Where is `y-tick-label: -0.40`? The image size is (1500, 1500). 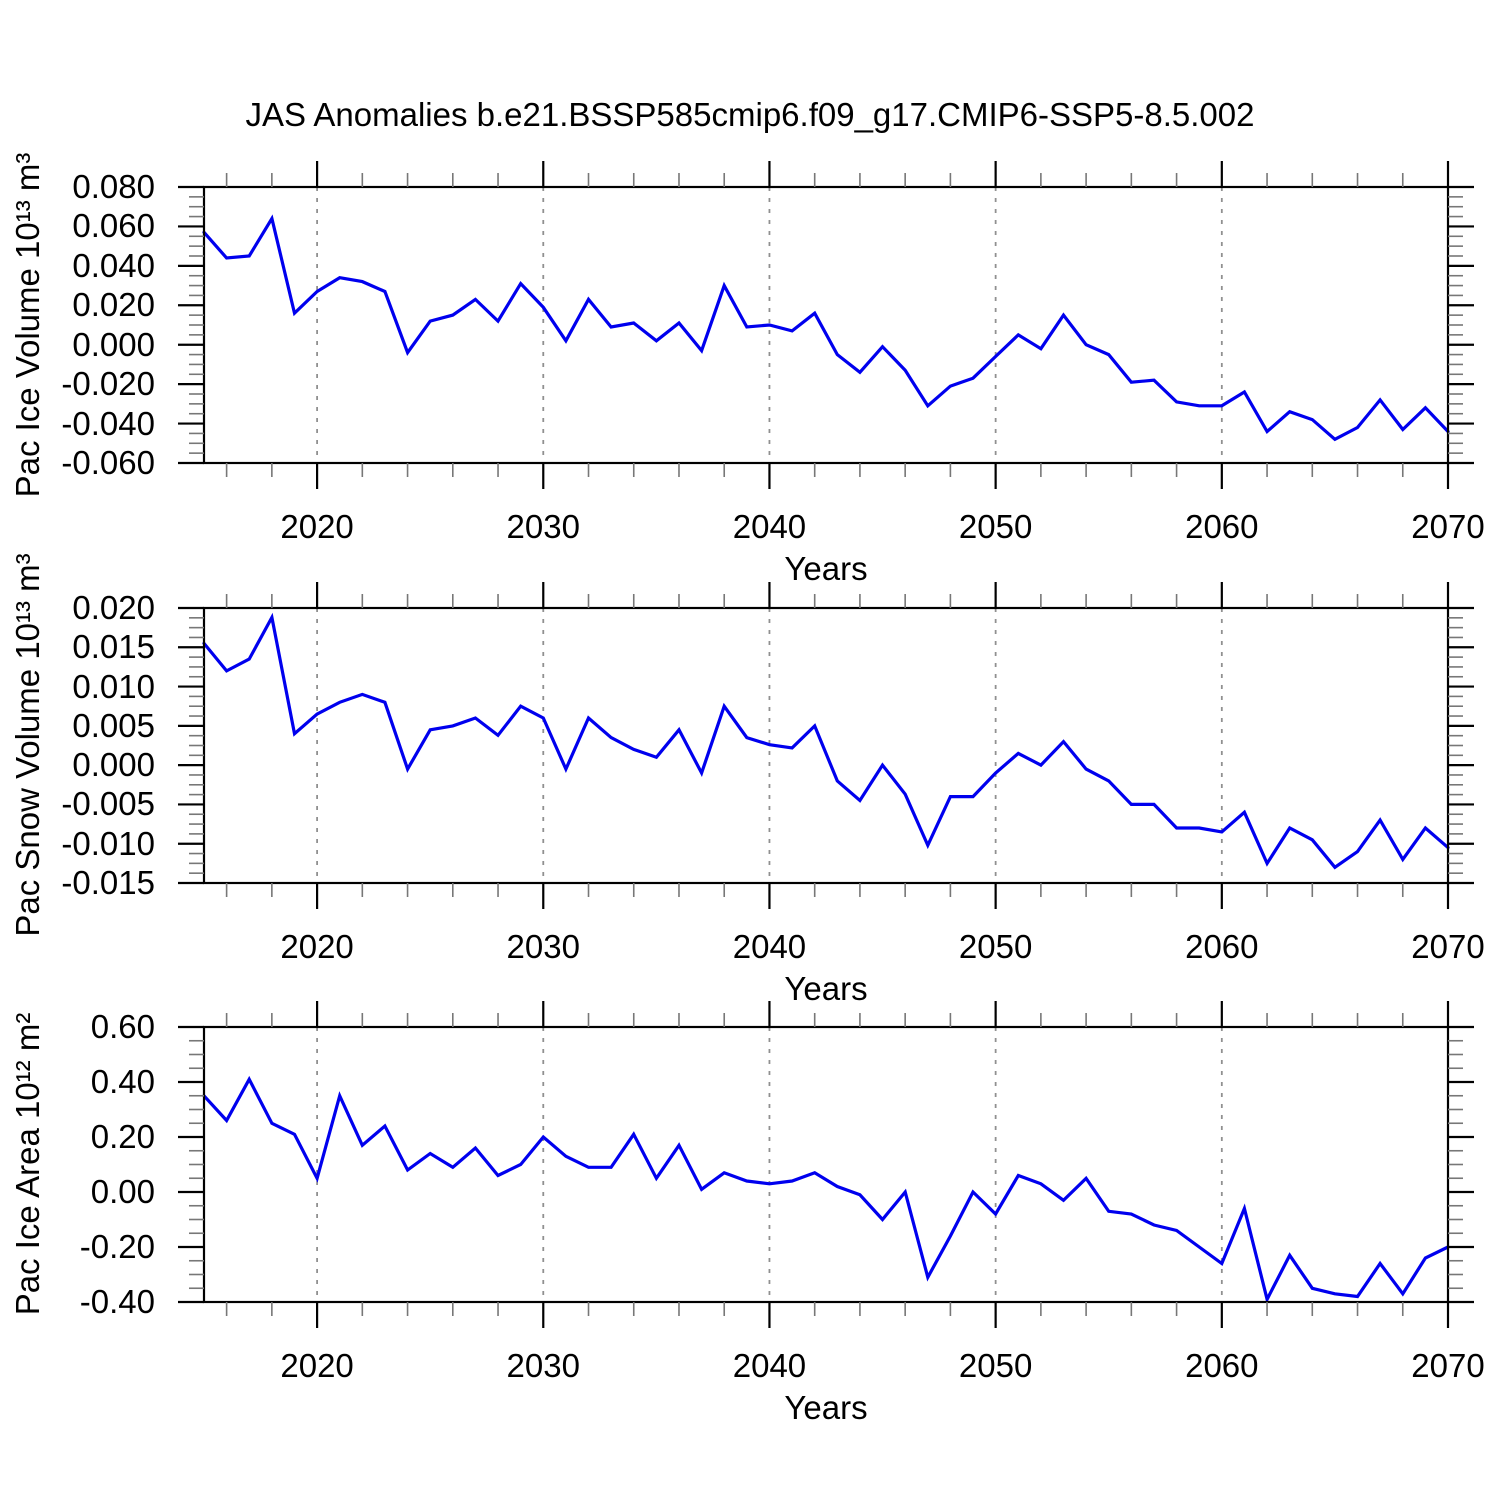 y-tick-label: -0.40 is located at coordinates (117, 1301).